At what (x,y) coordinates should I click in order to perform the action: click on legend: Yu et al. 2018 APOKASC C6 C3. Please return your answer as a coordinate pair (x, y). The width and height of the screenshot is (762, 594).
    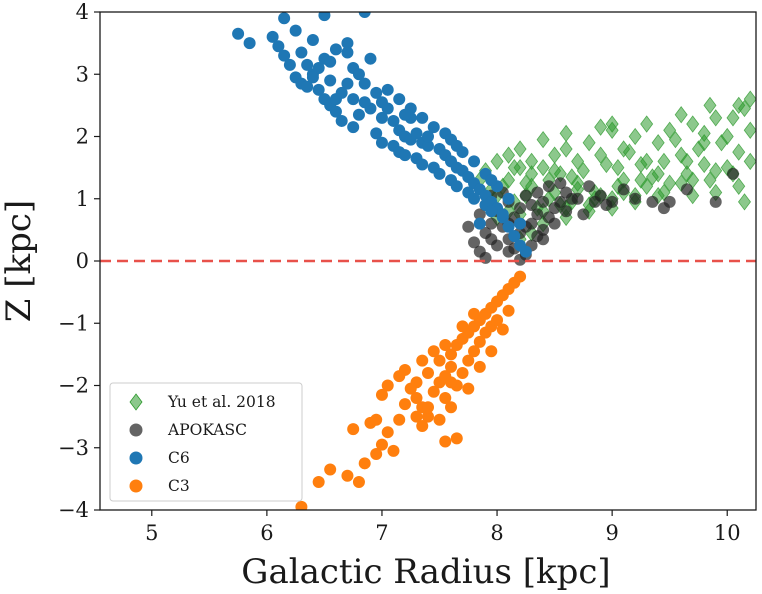
    Looking at the image, I should click on (206, 442).